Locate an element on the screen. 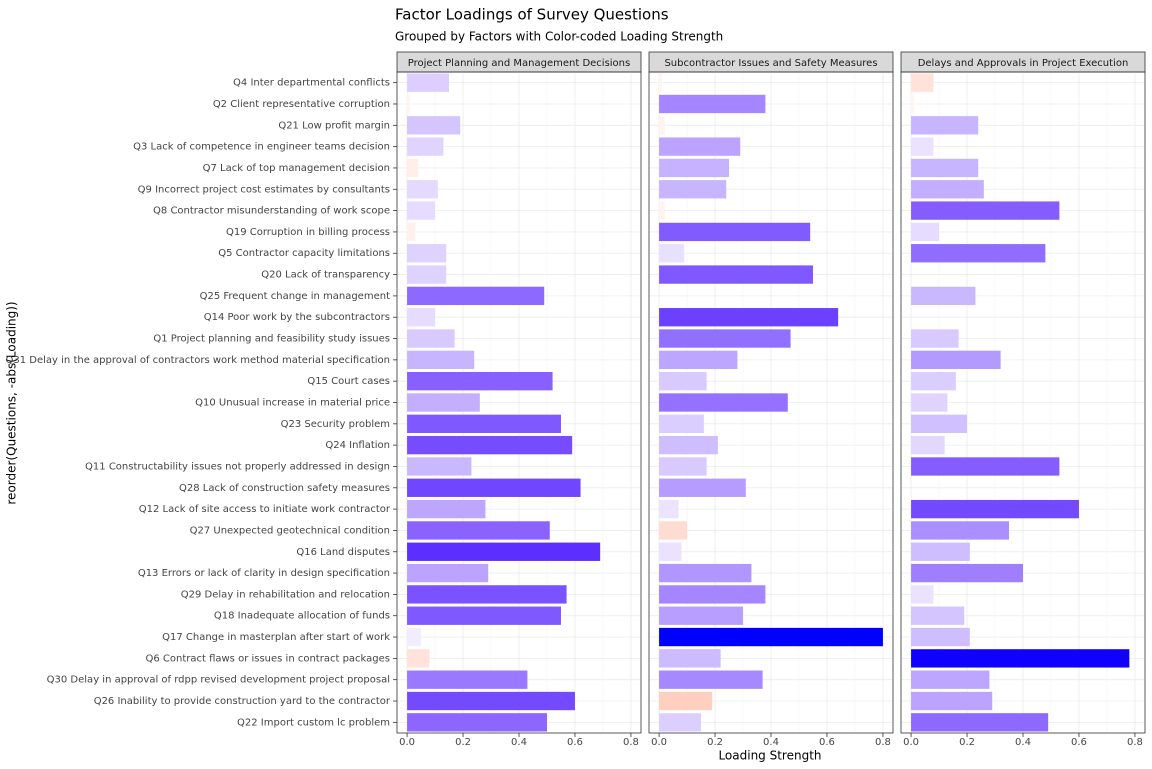 The height and width of the screenshot is (769, 1152). y-tick-label: Q16 Land disputes is located at coordinates (343, 552).